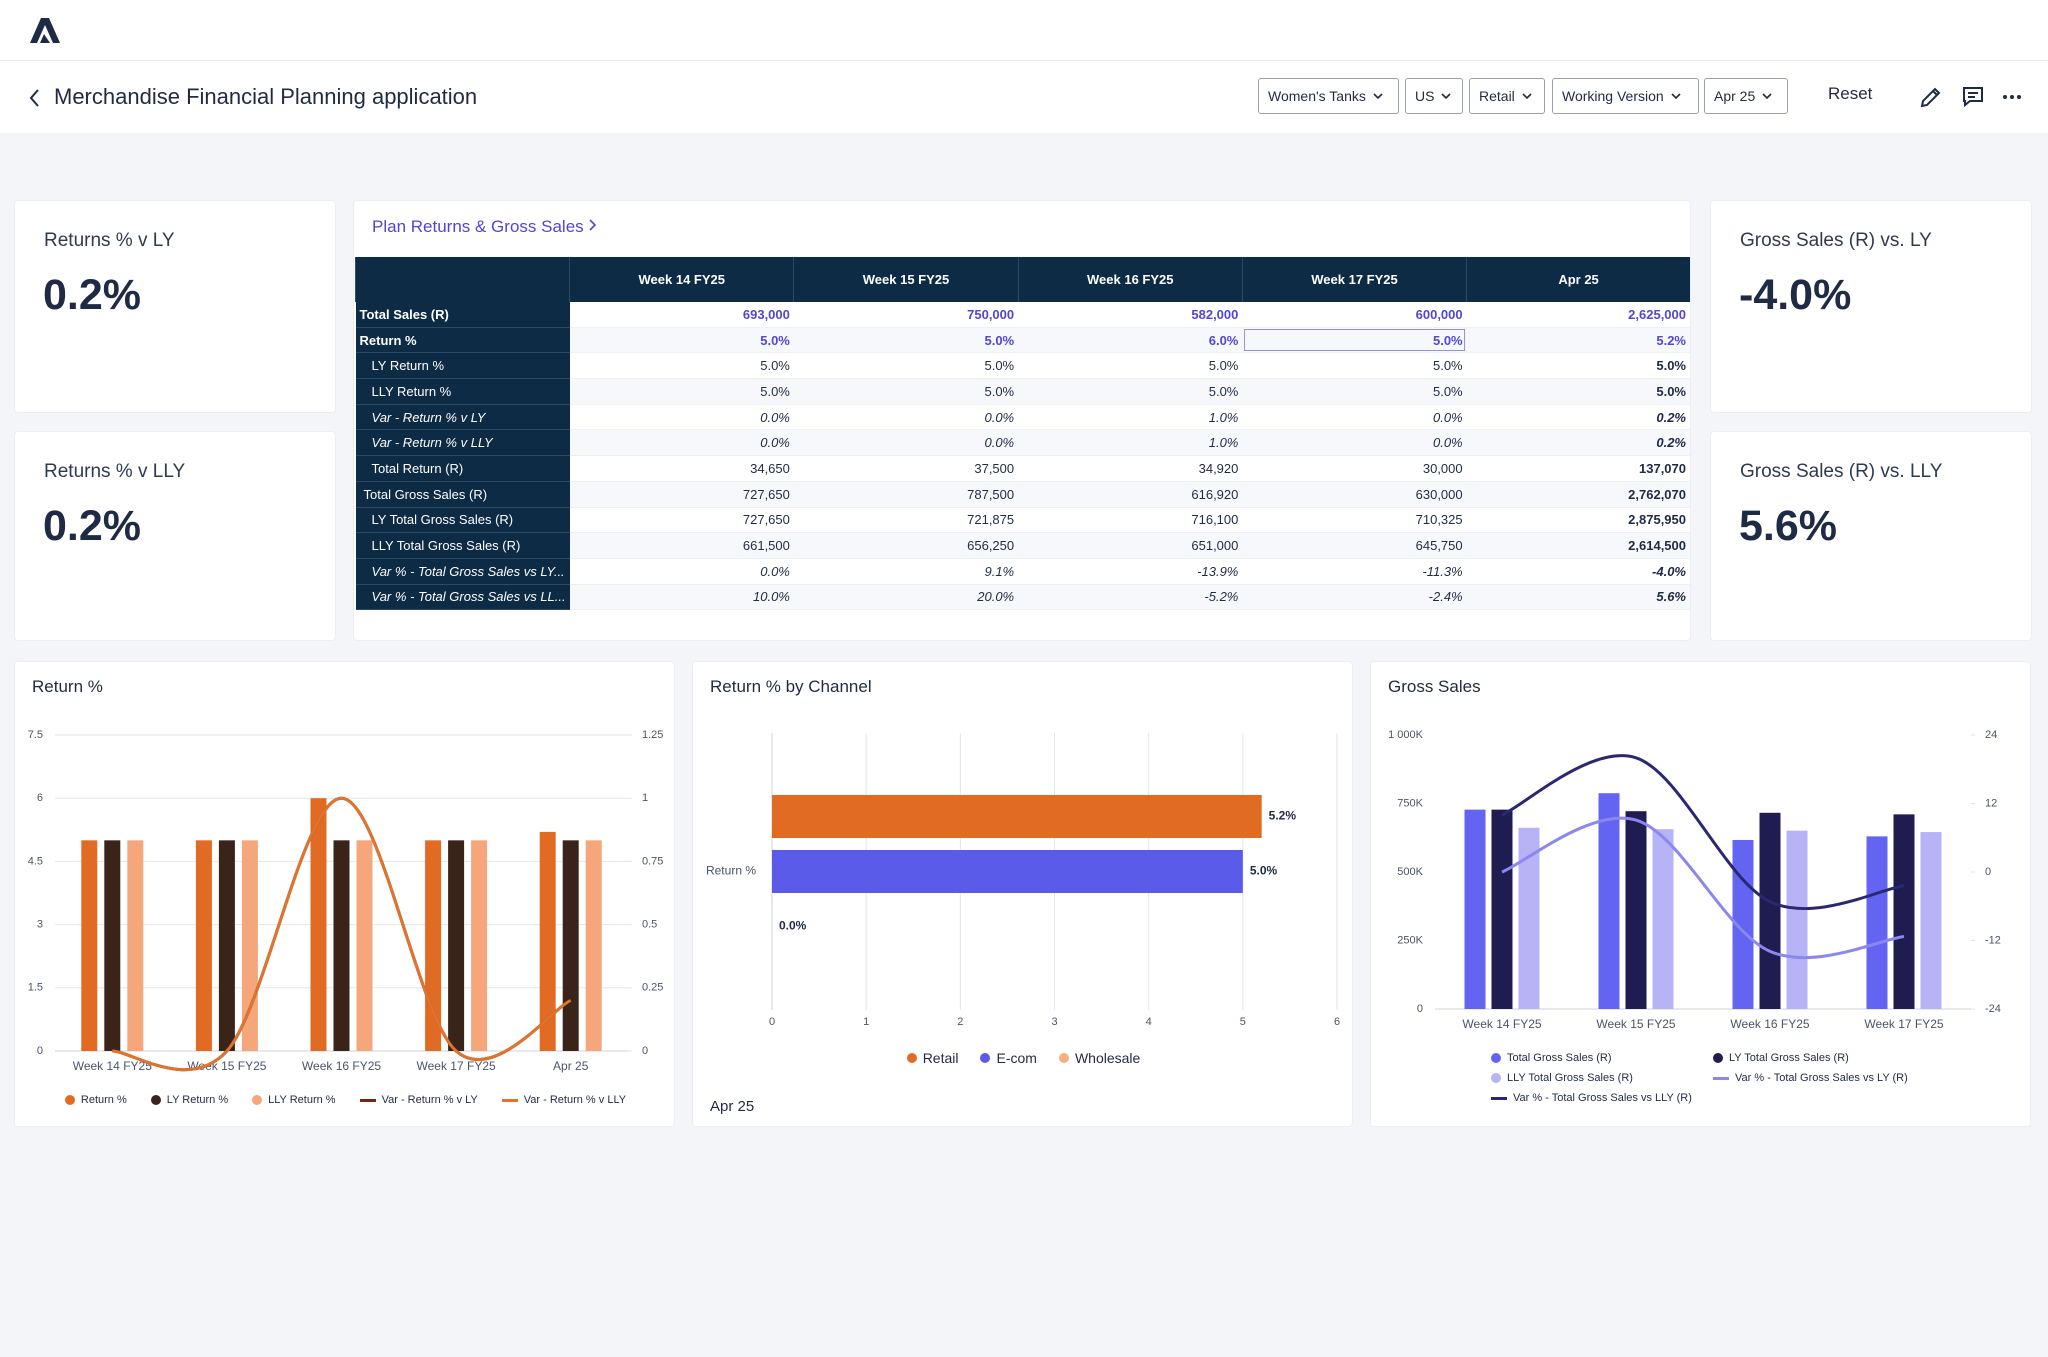  Describe the element at coordinates (463, 314) in the screenshot. I see `row-label: Total Sales (R)` at that location.